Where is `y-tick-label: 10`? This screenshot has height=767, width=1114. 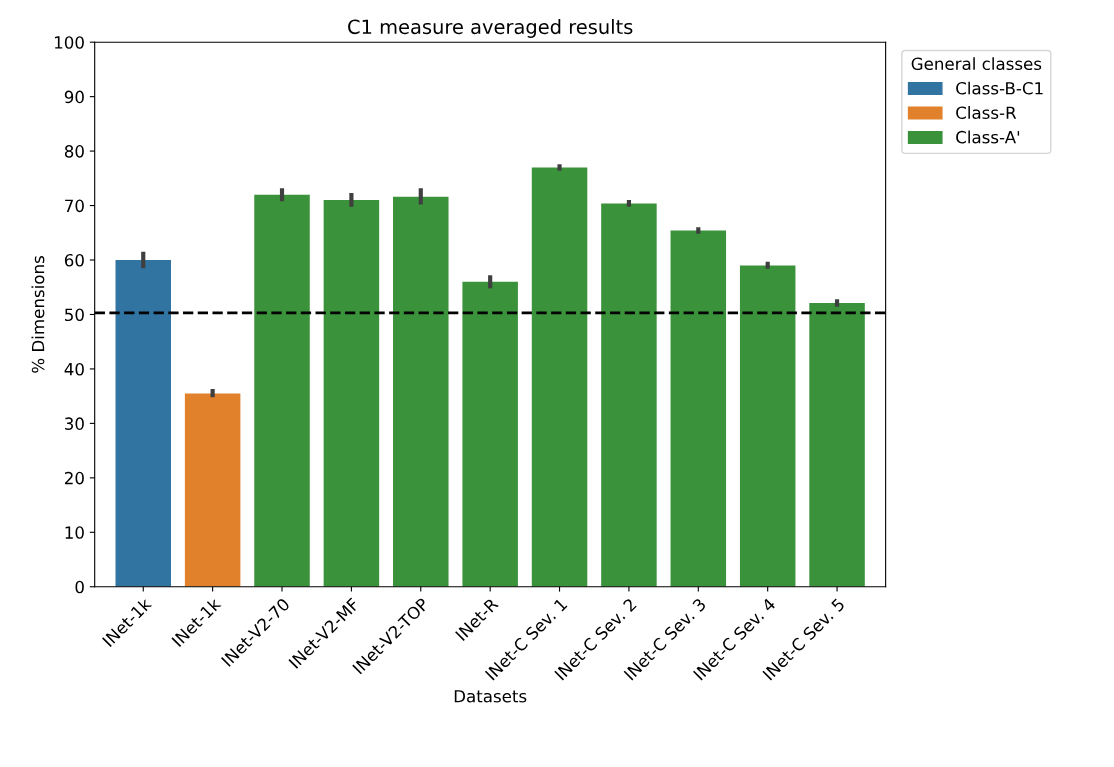
y-tick-label: 10 is located at coordinates (74, 532).